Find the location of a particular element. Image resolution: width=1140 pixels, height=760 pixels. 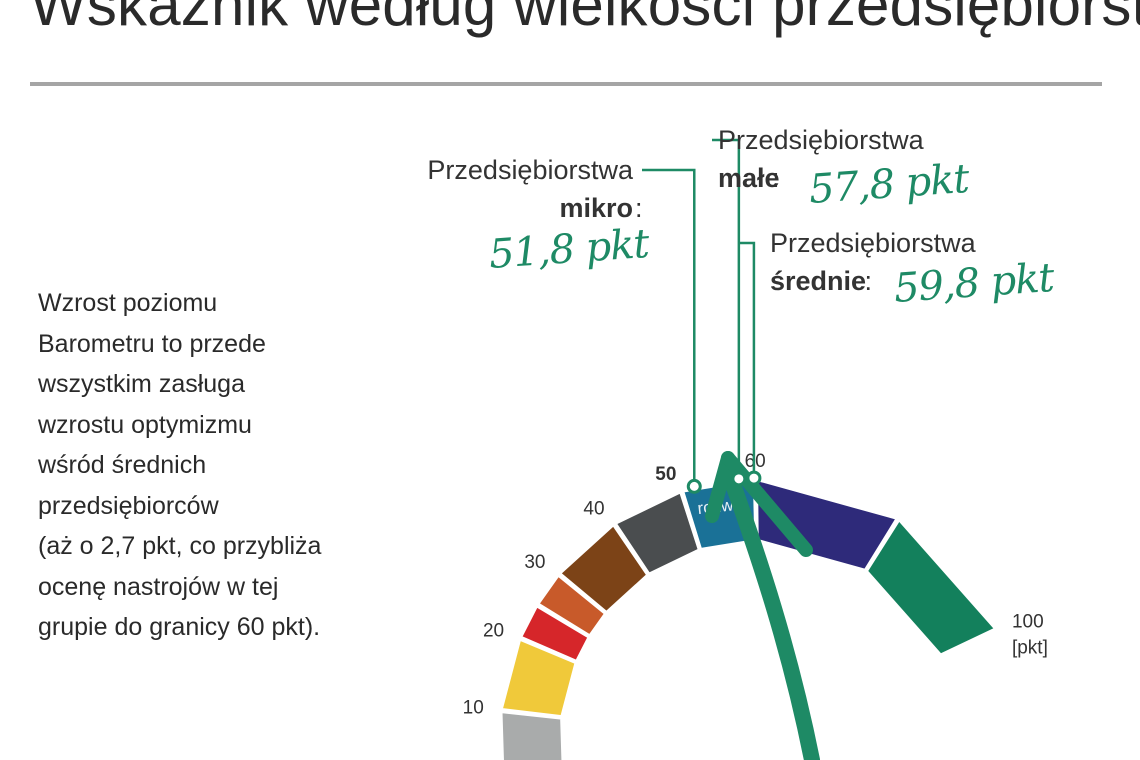

value-label-średnie: 59,8 pkt is located at coordinates (974, 283).